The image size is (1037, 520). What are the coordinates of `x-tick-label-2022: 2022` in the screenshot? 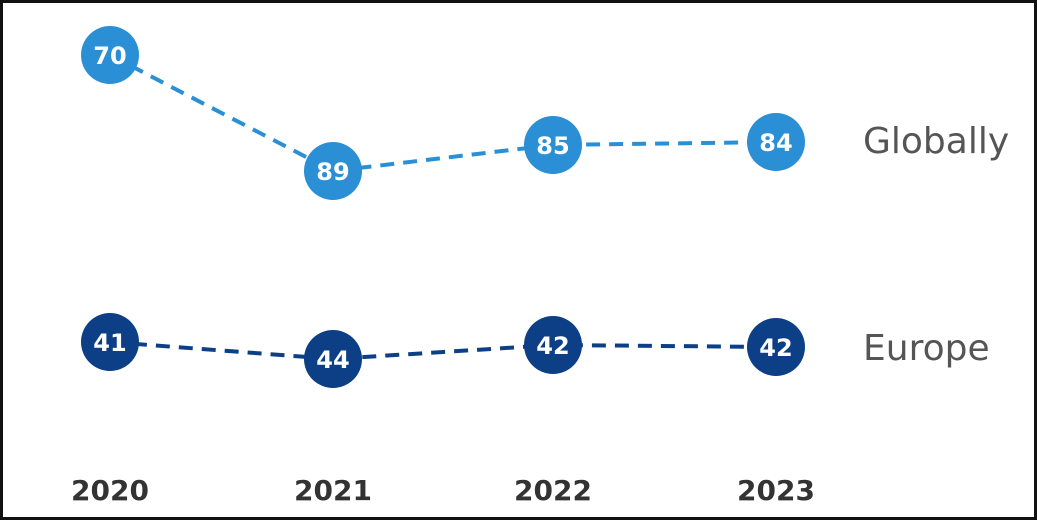 It's located at (553, 490).